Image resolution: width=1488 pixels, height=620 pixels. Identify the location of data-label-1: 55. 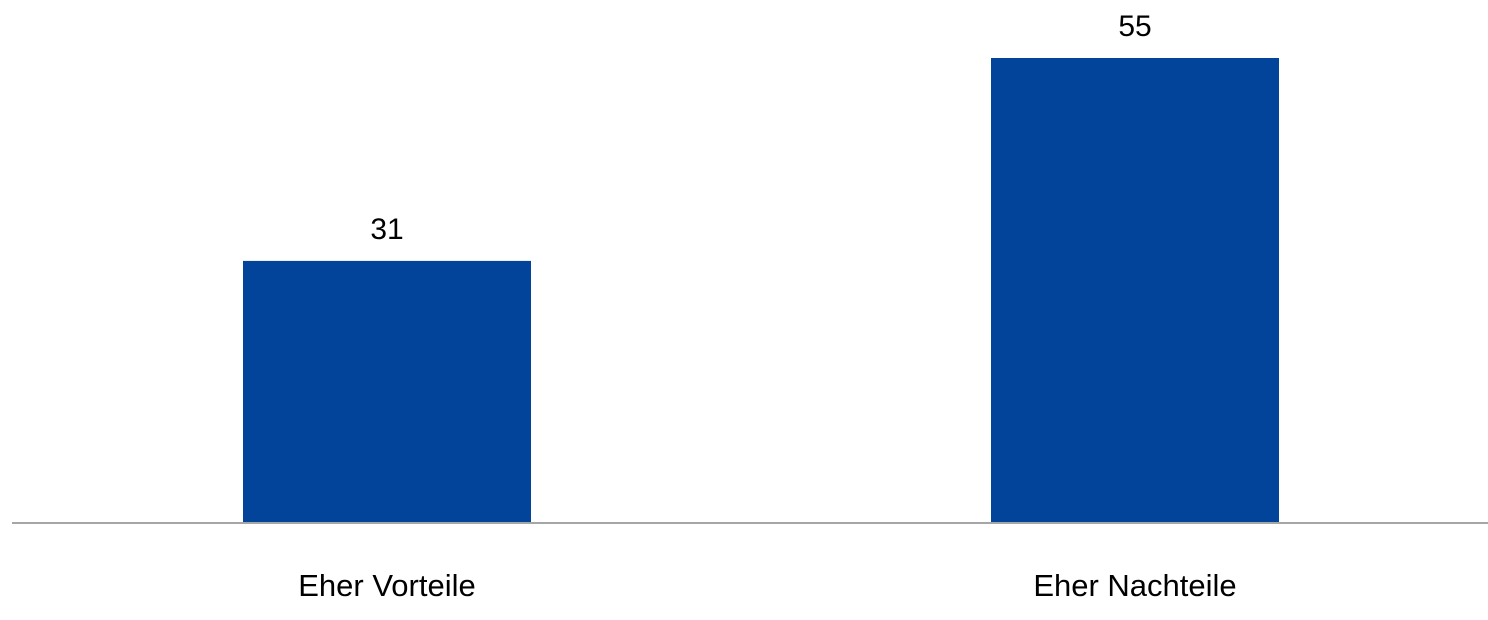
(1134, 26).